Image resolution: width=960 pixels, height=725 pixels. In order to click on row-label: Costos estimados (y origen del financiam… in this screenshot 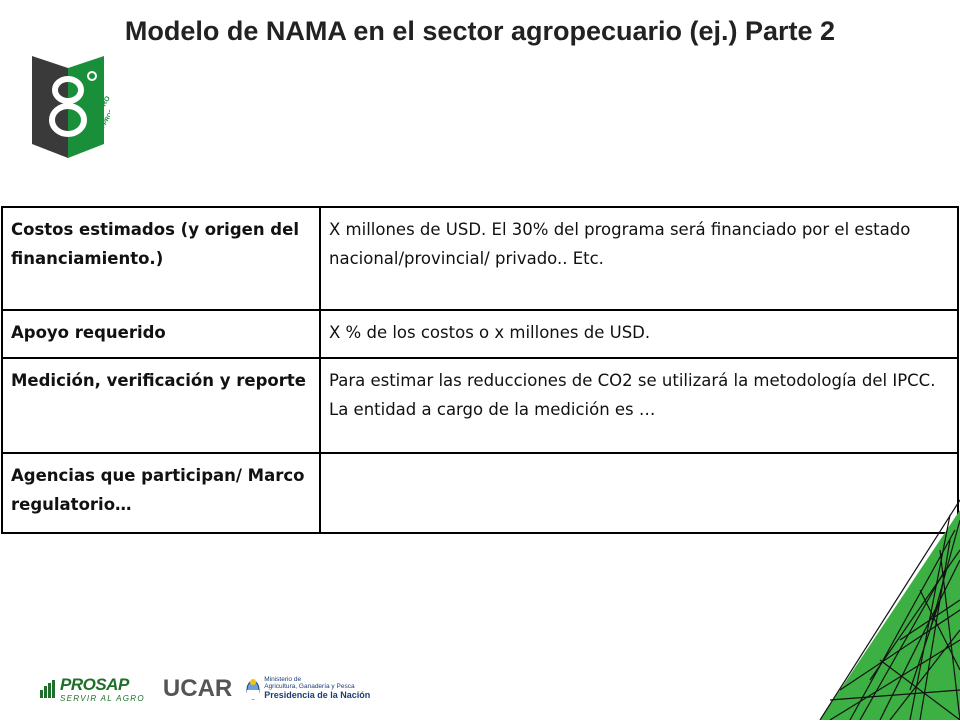, I will do `click(161, 258)`.